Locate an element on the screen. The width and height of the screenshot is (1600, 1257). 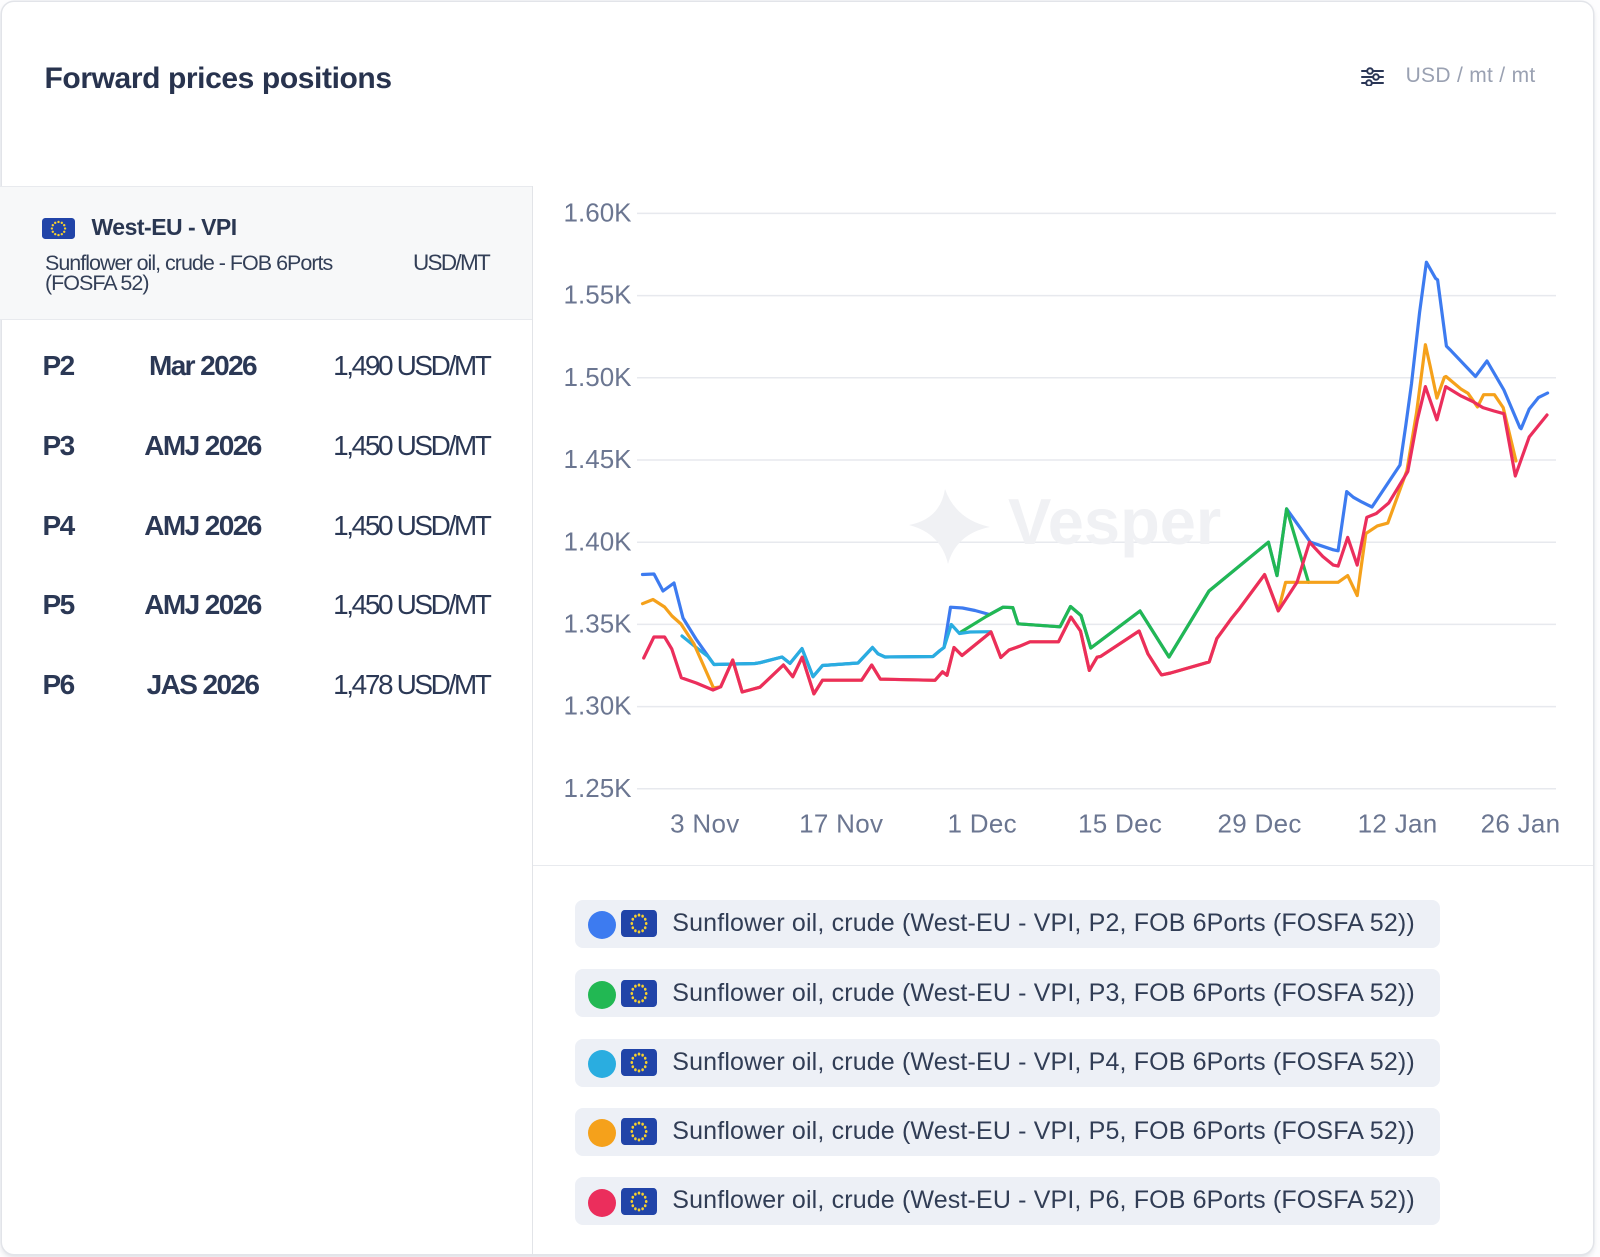
svg-text: 1.30K is located at coordinates (598, 706).